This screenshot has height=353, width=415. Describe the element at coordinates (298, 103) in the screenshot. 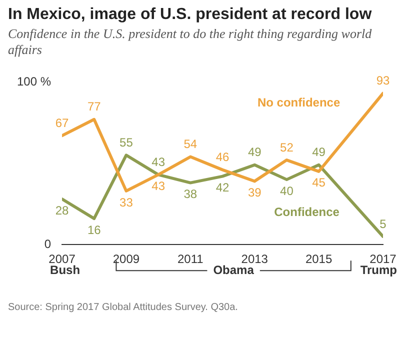

I see `series-label: No confidence` at that location.